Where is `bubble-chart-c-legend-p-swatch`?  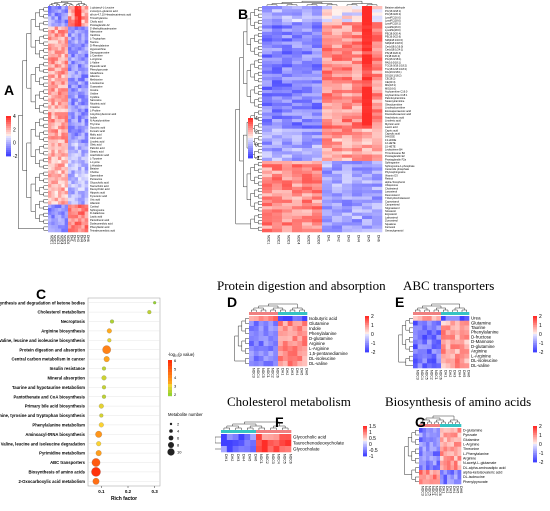
bubble-chart-c-legend-p-swatch is located at coordinates (170, 383).